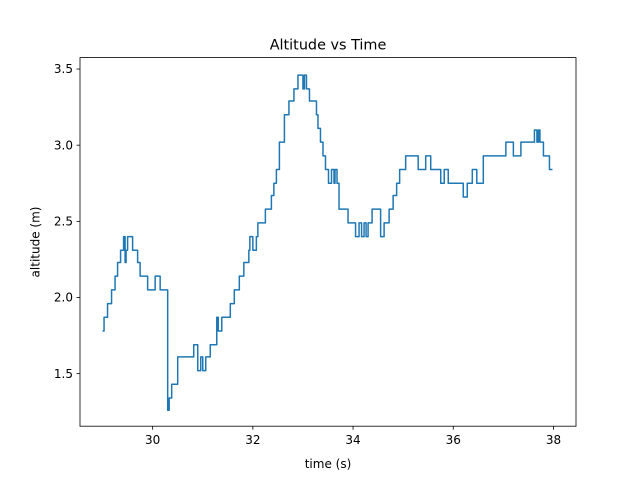 The image size is (640, 480). I want to click on x-axis-ticks: 30 32 34 36 38, so click(353, 436).